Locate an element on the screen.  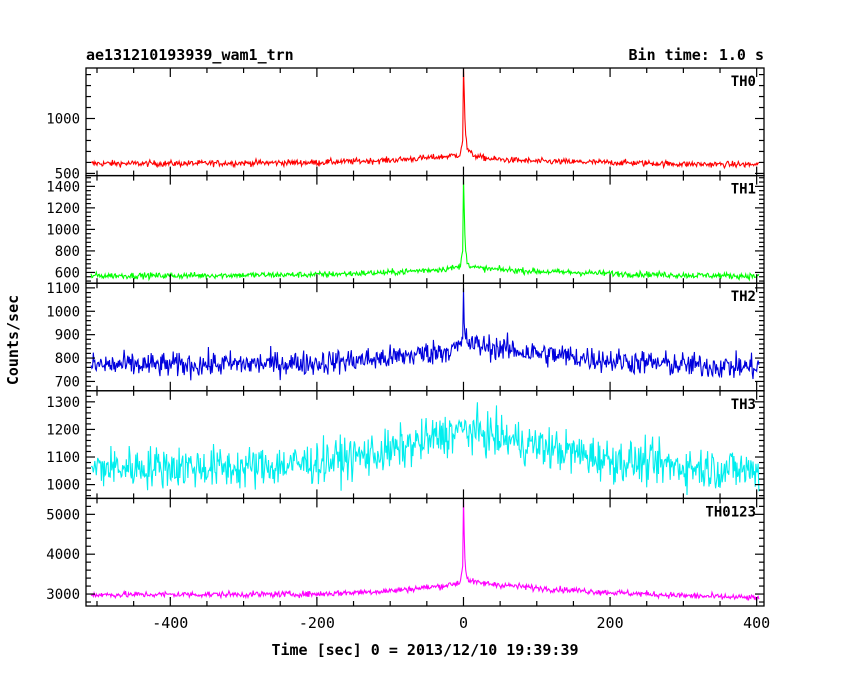
x-tick-label: 400 is located at coordinates (756, 623).